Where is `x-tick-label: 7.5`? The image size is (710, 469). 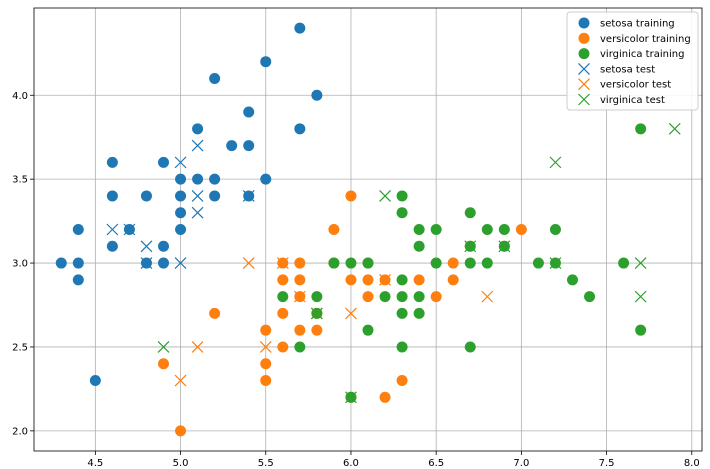
x-tick-label: 7.5 is located at coordinates (607, 463).